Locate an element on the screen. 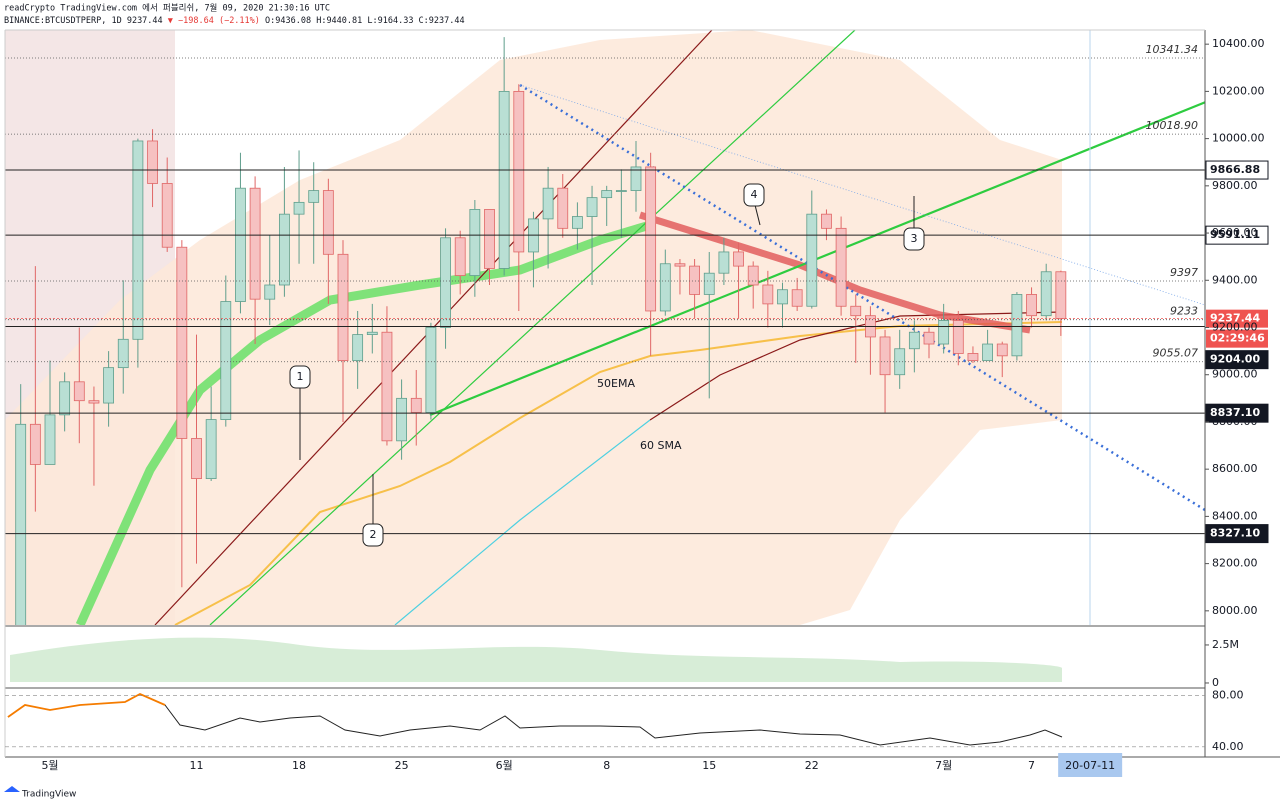 The height and width of the screenshot is (806, 1280). x-tick-label: 20-07-11 is located at coordinates (1090, 765).